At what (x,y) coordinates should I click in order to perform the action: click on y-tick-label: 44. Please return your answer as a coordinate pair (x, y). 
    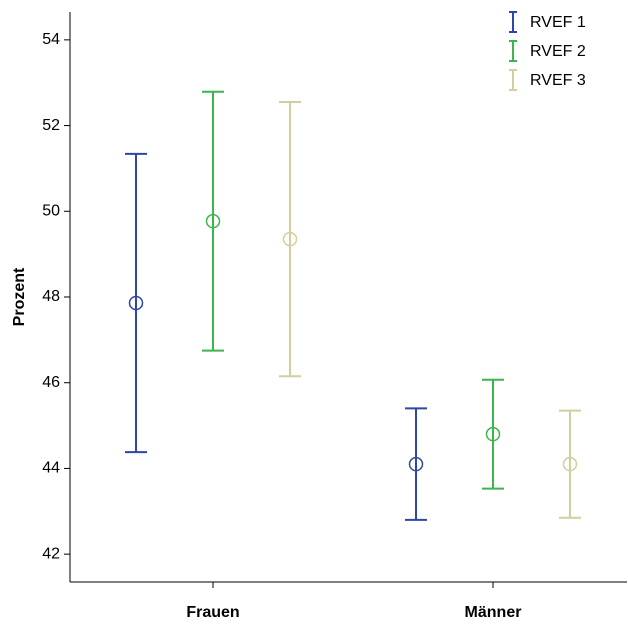
    Looking at the image, I should click on (51, 468).